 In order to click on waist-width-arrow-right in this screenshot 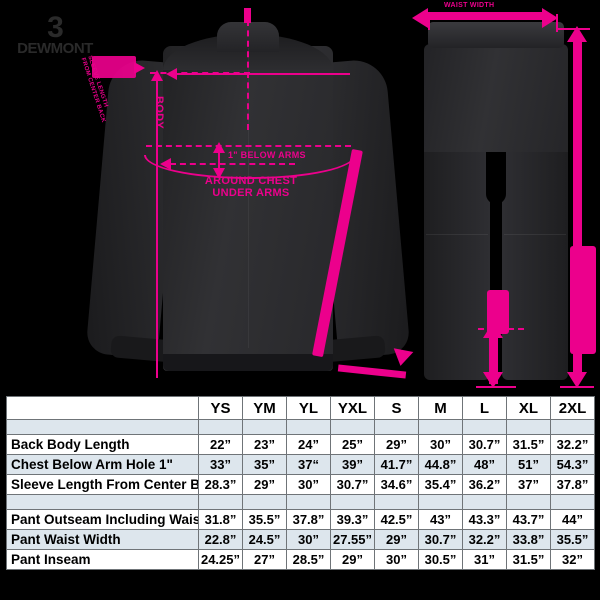, I will do `click(550, 18)`.